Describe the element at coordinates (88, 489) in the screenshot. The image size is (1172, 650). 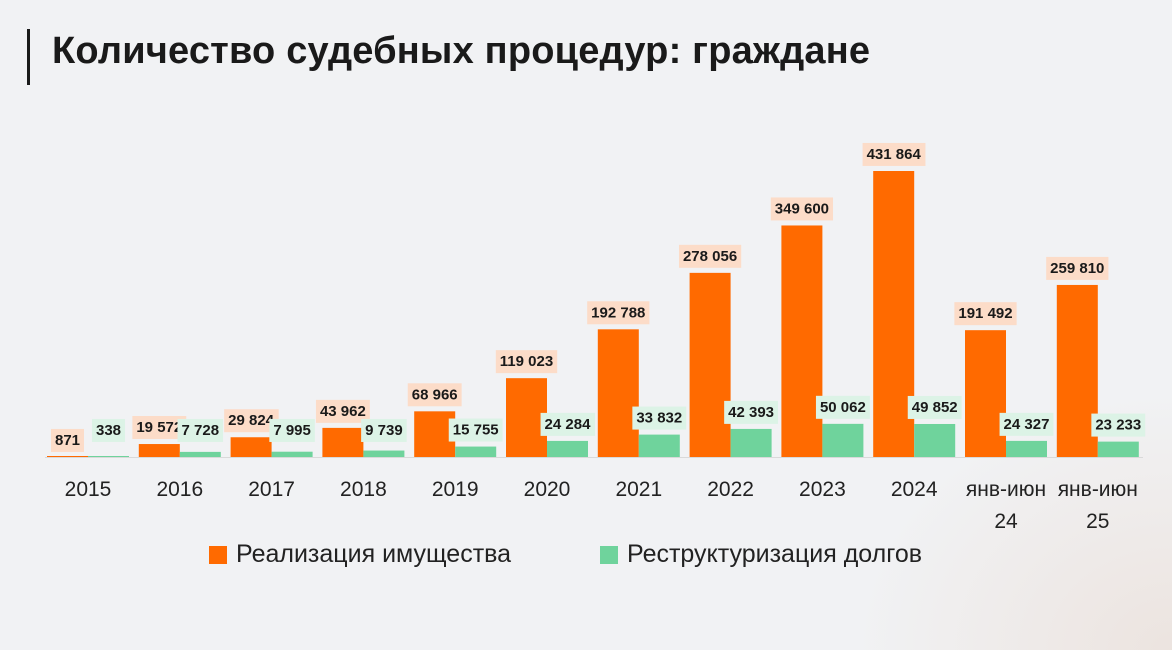
I see `x-tick-label-0: 2015` at that location.